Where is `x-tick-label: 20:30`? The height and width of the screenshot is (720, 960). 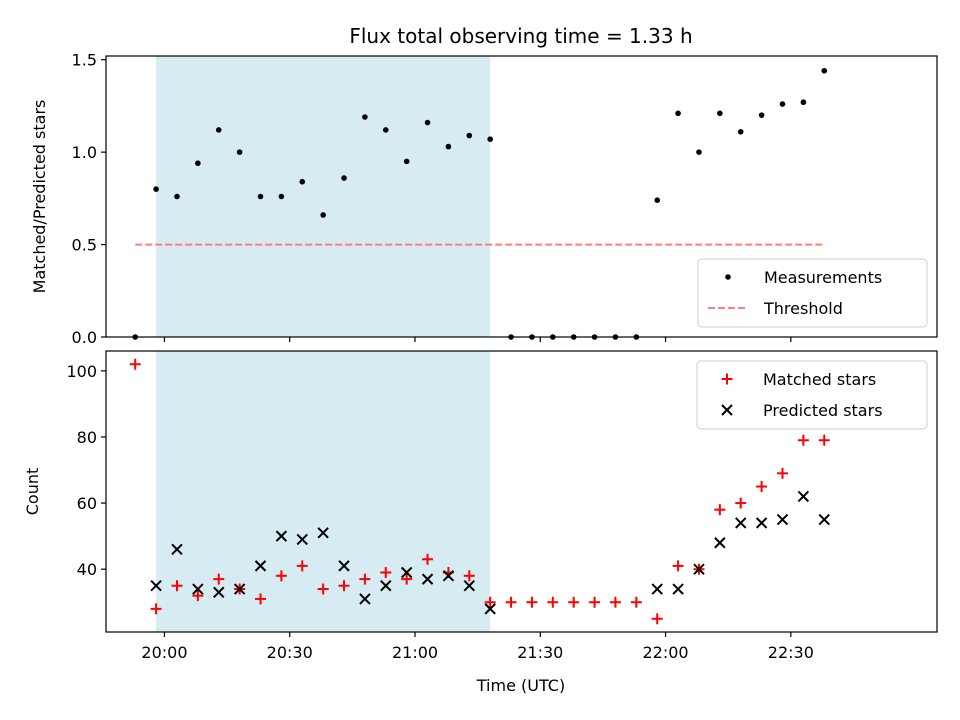 x-tick-label: 20:30 is located at coordinates (290, 652).